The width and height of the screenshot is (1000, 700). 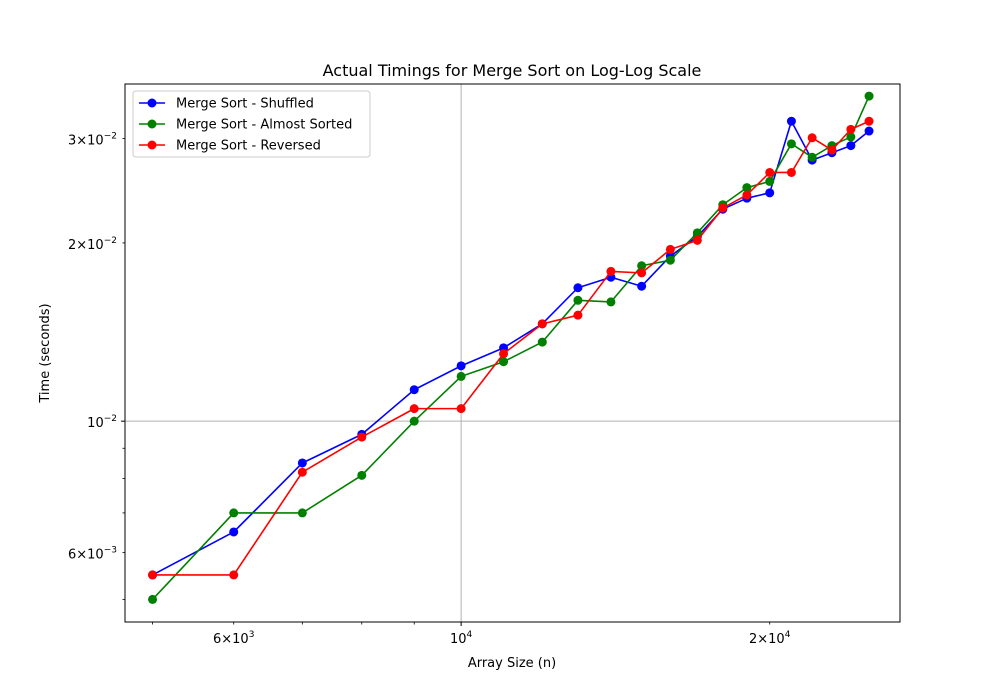 What do you see at coordinates (770, 638) in the screenshot?
I see `x-tick-label: 2×104` at bounding box center [770, 638].